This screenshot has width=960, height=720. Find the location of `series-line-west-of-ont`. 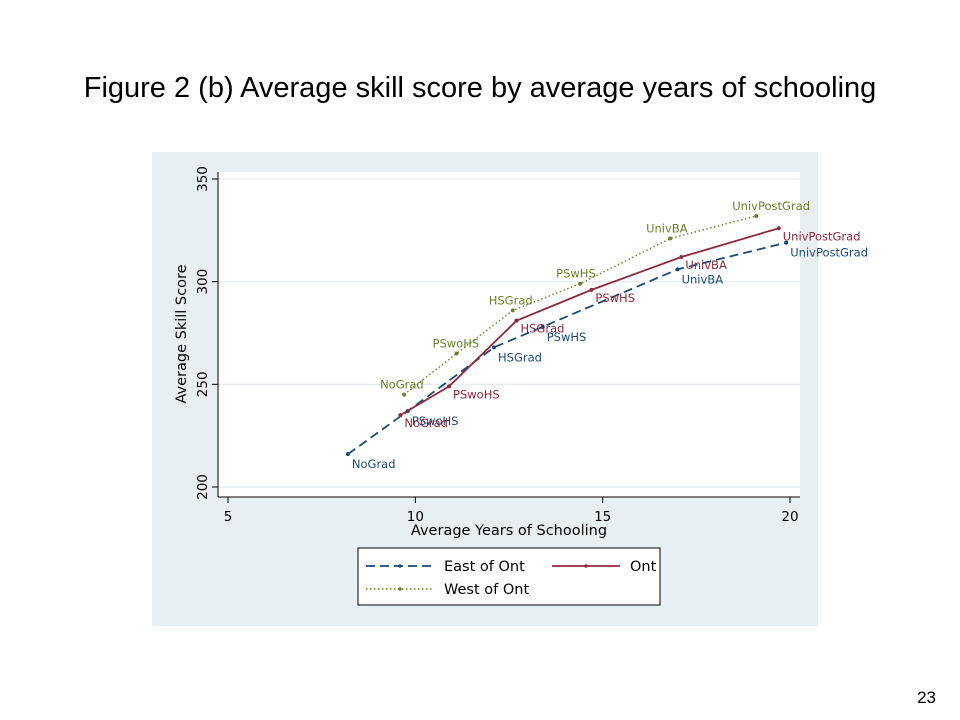

series-line-west-of-ont is located at coordinates (580, 305).